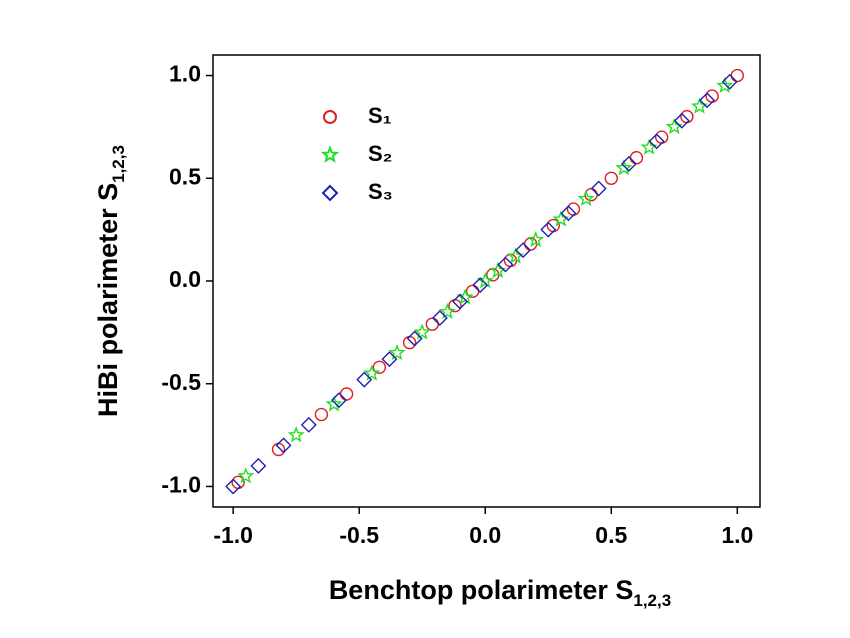  What do you see at coordinates (380, 153) in the screenshot?
I see `legend-label: S₂` at bounding box center [380, 153].